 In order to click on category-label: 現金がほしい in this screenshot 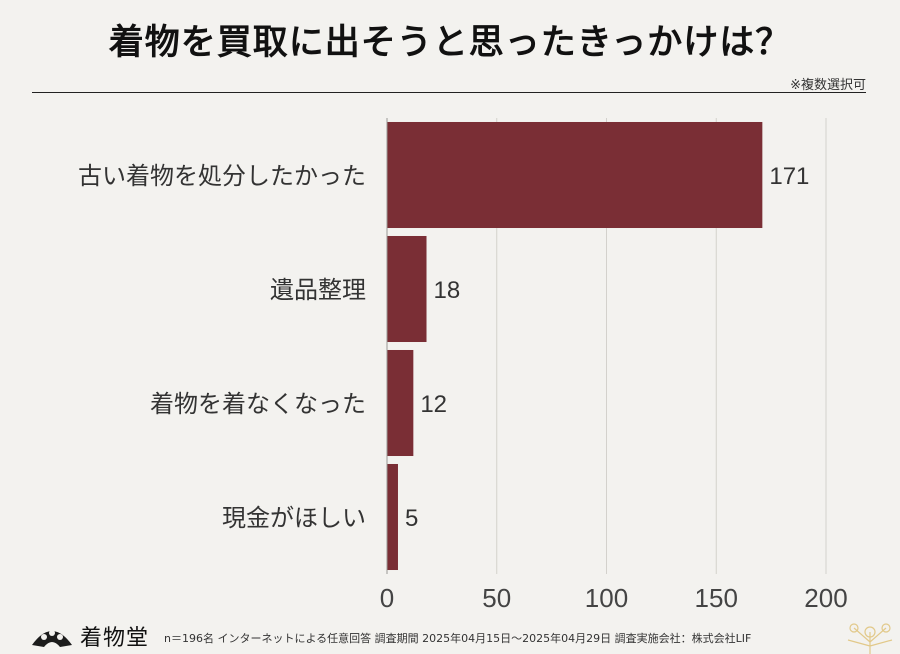, I will do `click(294, 518)`.